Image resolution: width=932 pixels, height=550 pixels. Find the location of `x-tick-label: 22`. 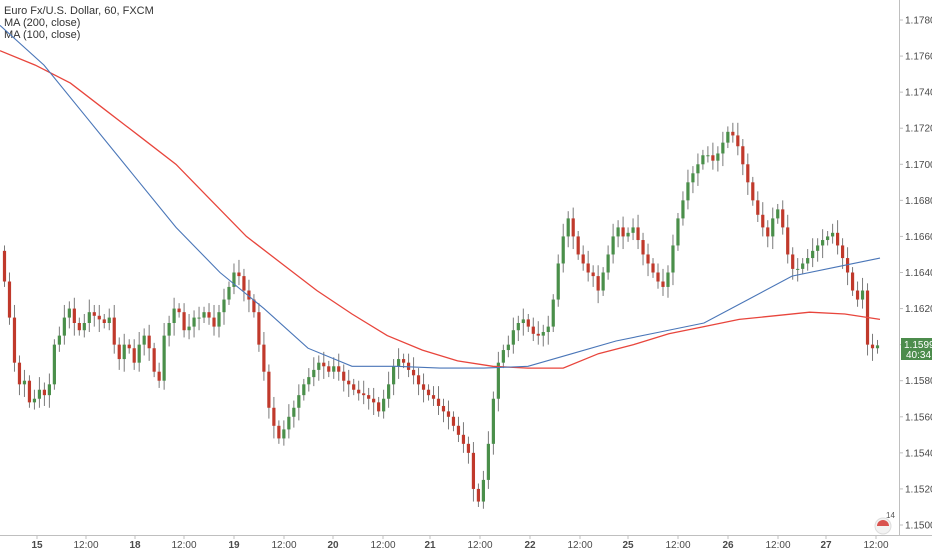

x-tick-label: 22 is located at coordinates (530, 545).